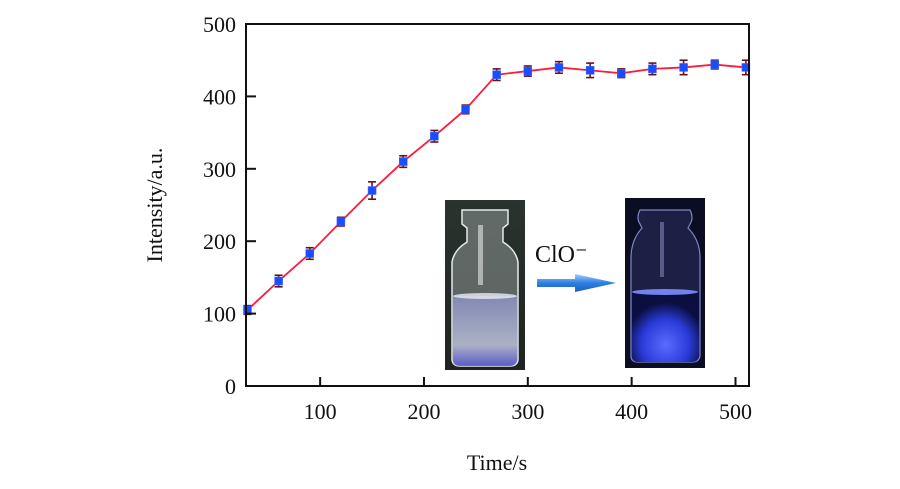 The height and width of the screenshot is (489, 900). What do you see at coordinates (665, 283) in the screenshot?
I see `vial-after-photo` at bounding box center [665, 283].